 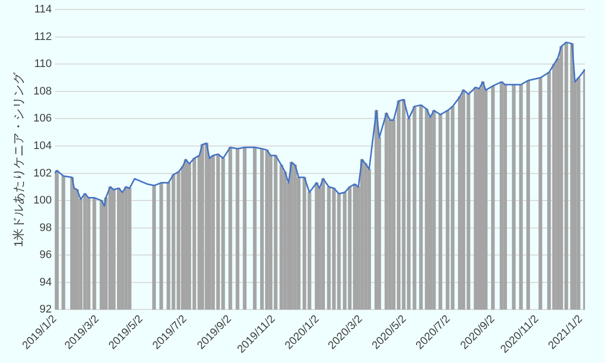 What do you see at coordinates (42, 118) in the screenshot?
I see `y-tick-label: 106` at bounding box center [42, 118].